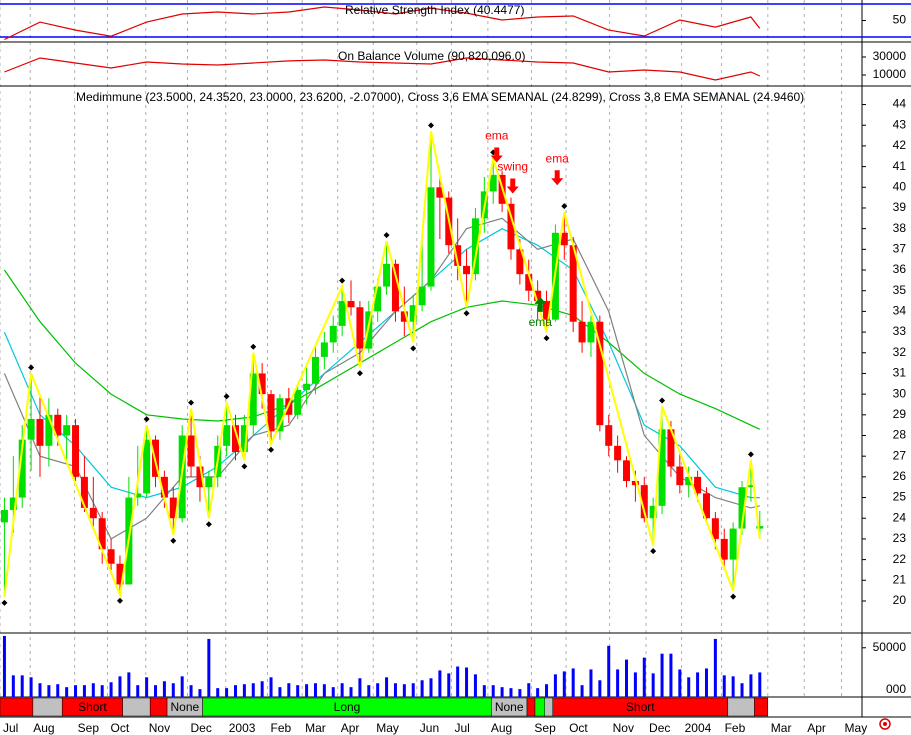  What do you see at coordinates (900, 600) in the screenshot?
I see `y-tick-label: 20` at bounding box center [900, 600].